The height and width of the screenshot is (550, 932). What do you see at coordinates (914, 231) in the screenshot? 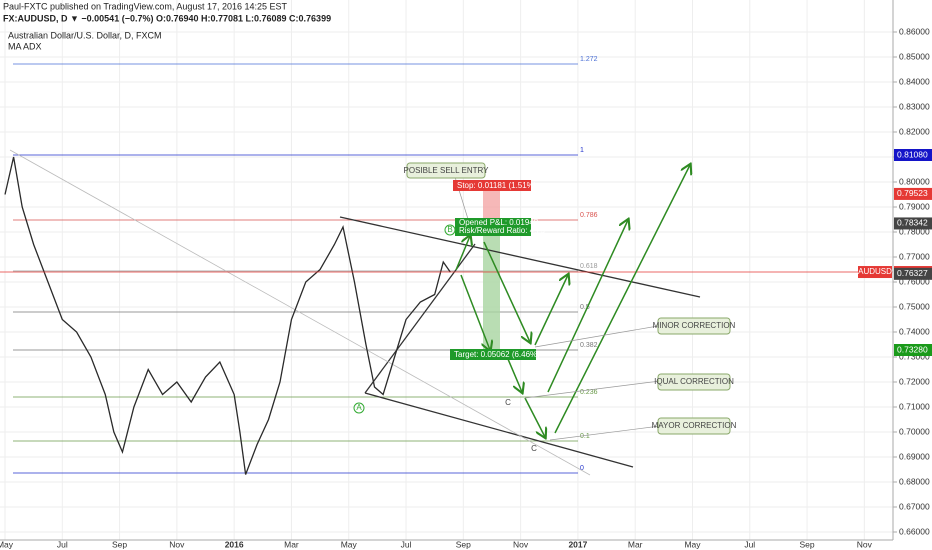
I see `y-tick-label: 0.78000` at bounding box center [914, 231].